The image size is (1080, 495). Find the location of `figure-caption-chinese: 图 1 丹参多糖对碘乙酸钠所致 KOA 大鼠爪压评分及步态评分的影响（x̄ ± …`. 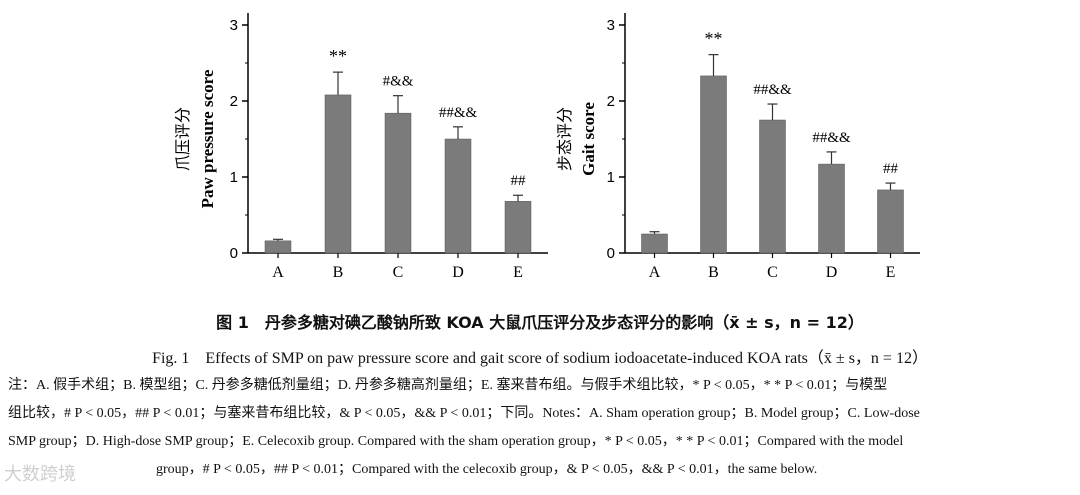

figure-caption-chinese: 图 1 丹参多糖对碘乙酸钠所致 KOA 大鼠爪压评分及步态评分的影响（x̄ ± … is located at coordinates (540, 322).